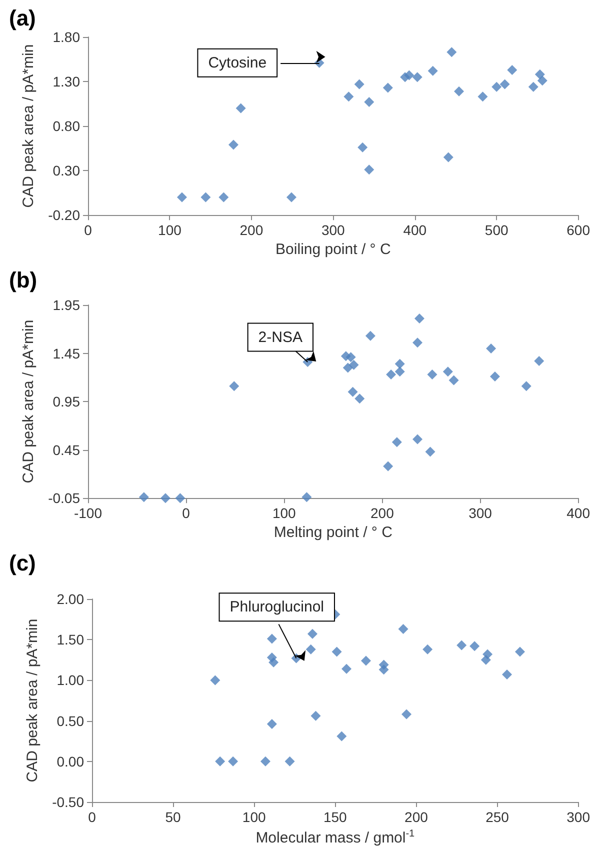 The height and width of the screenshot is (854, 593). I want to click on x-axis-title: Boiling point / ° C, so click(333, 249).